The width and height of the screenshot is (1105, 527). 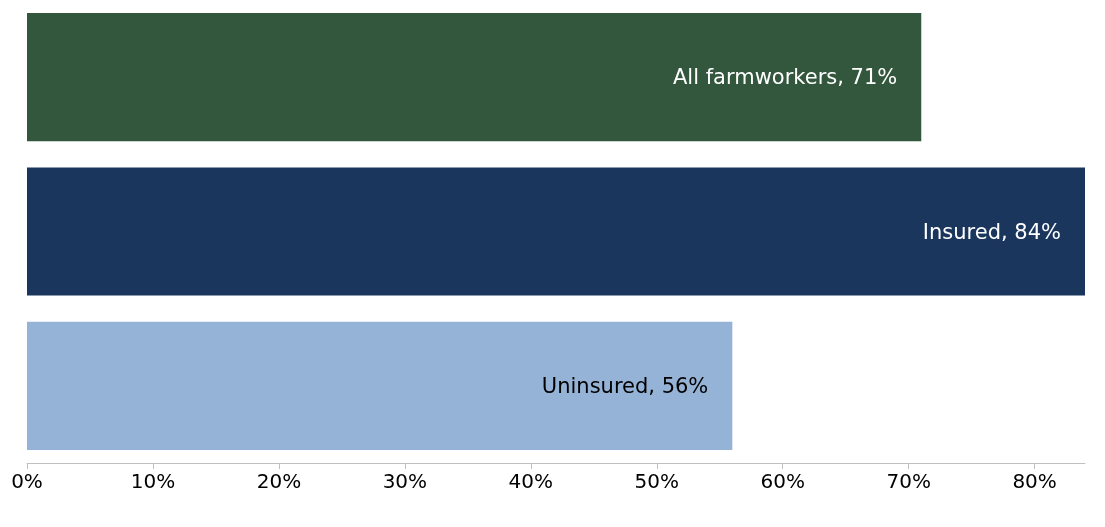 I want to click on x-tick-label: 10%, so click(x=153, y=481).